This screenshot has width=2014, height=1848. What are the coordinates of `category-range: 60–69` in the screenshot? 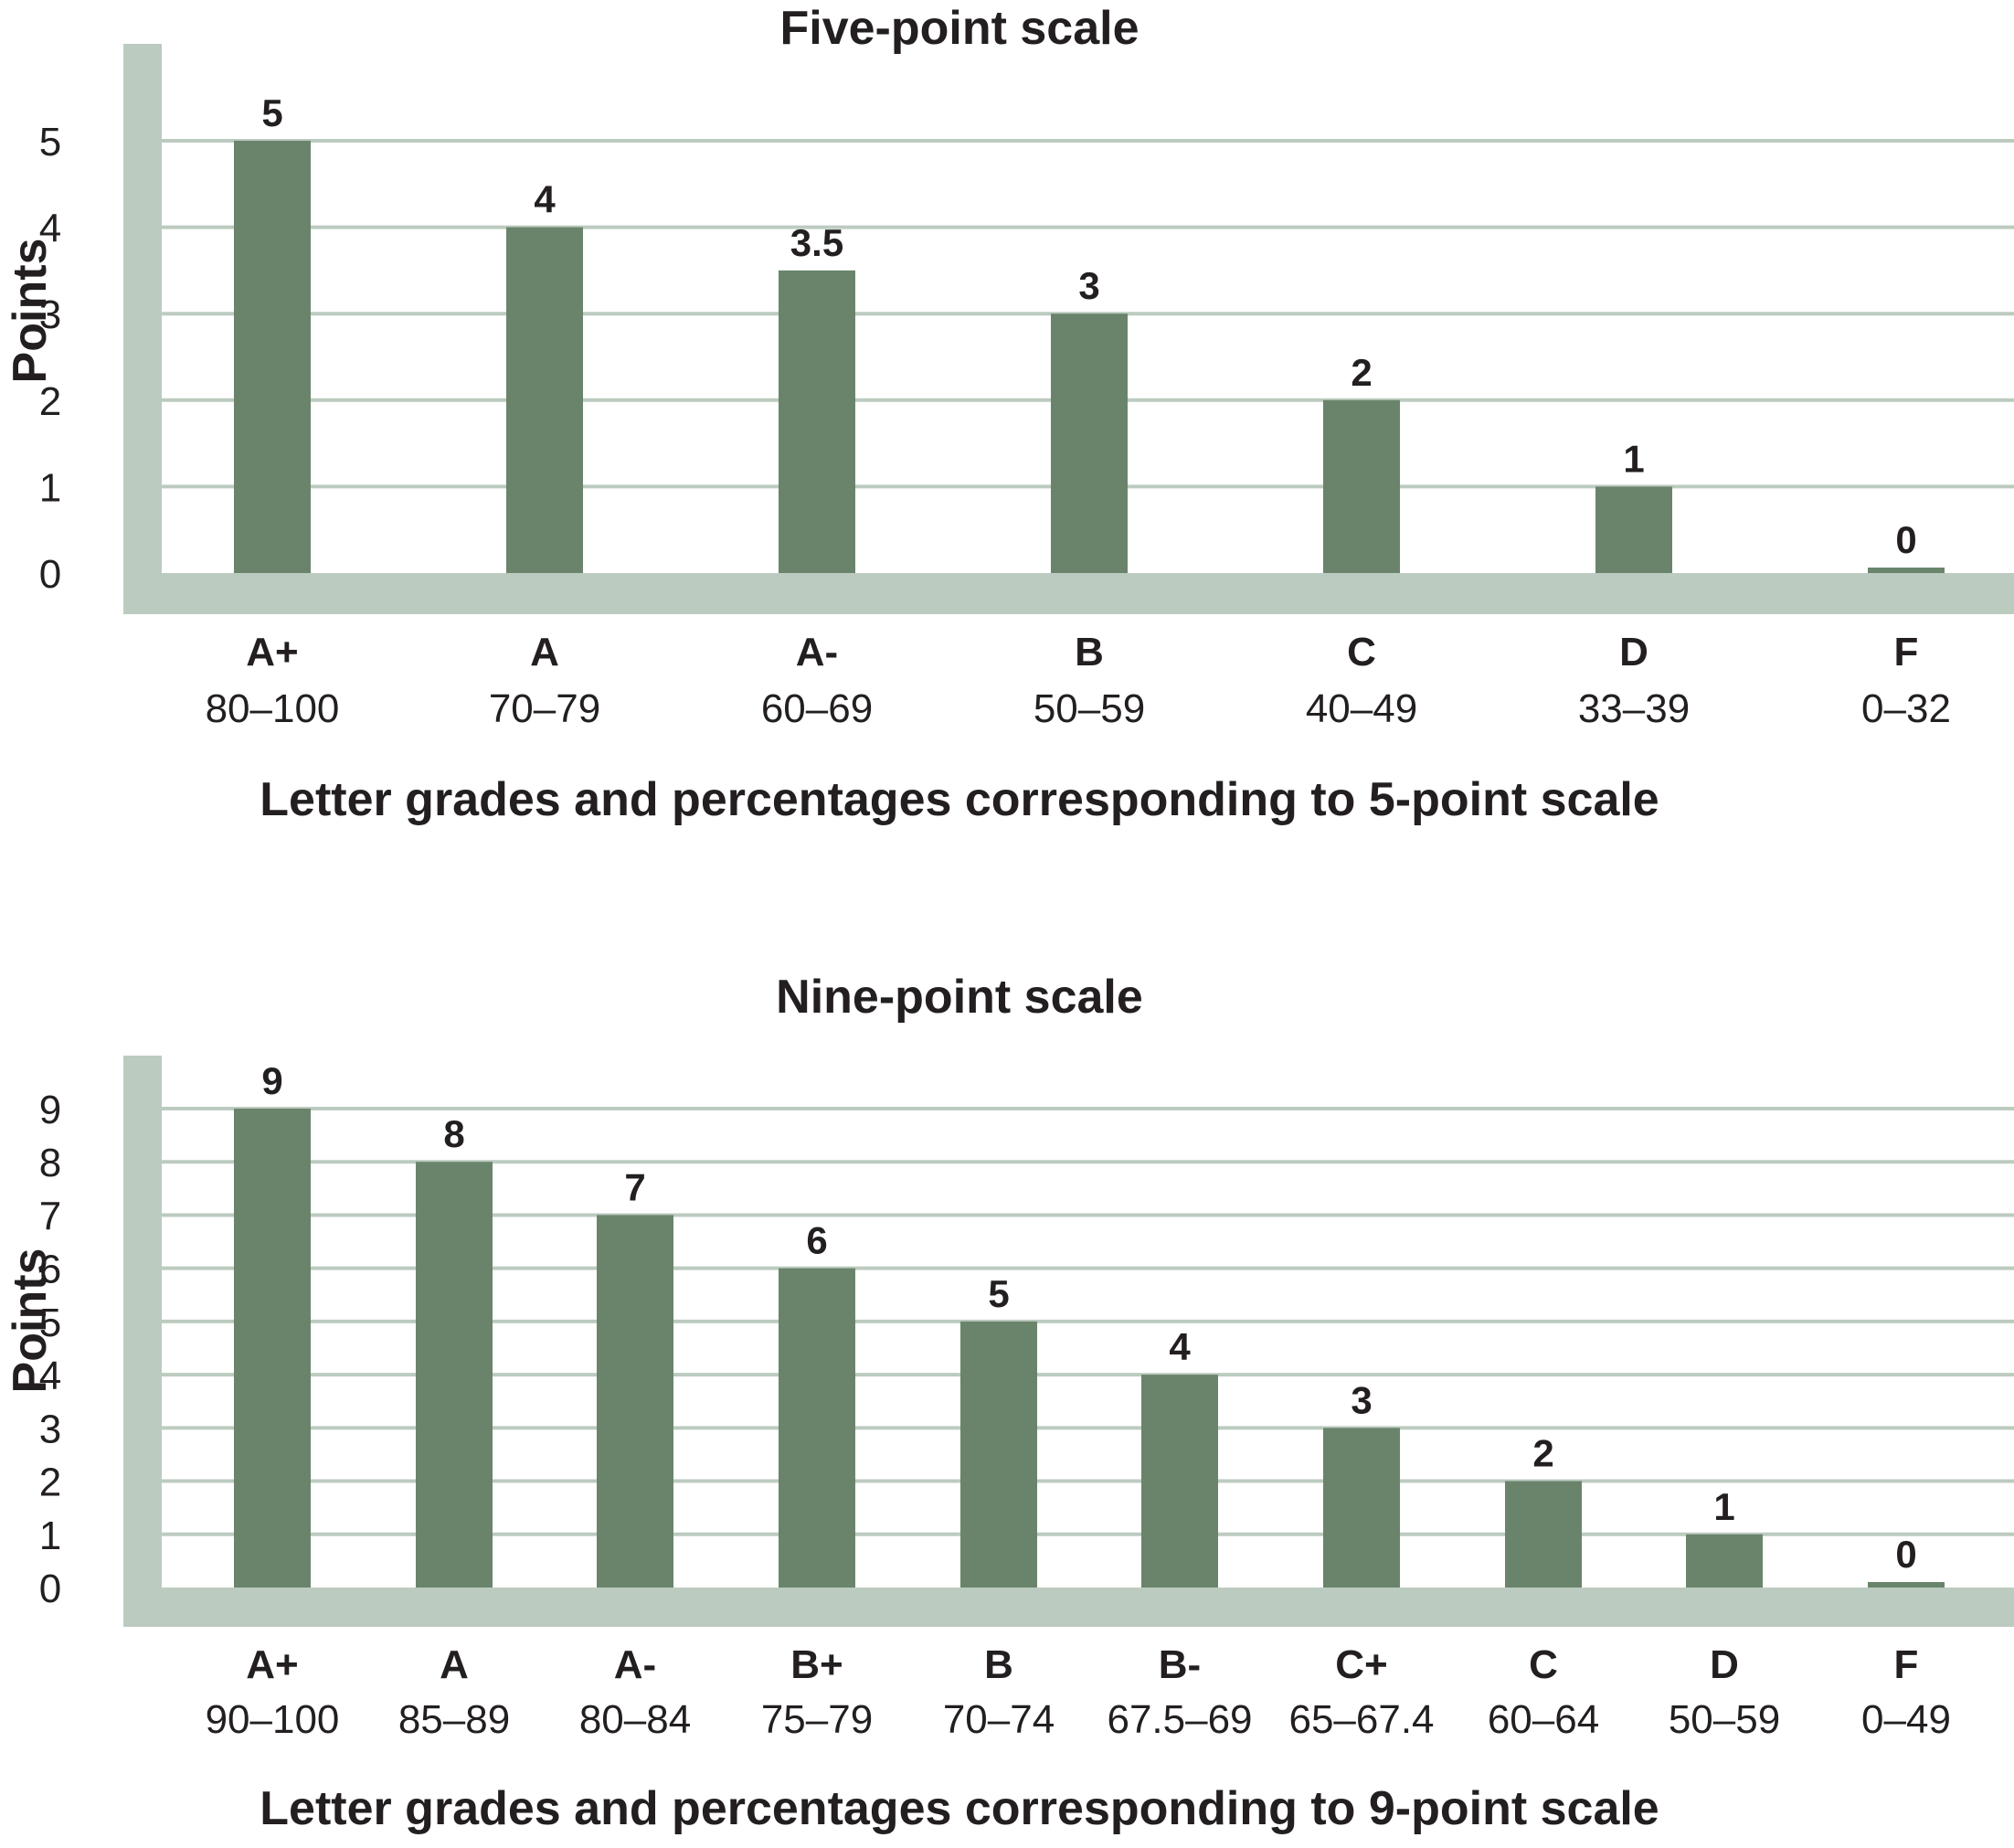 It's located at (817, 708).